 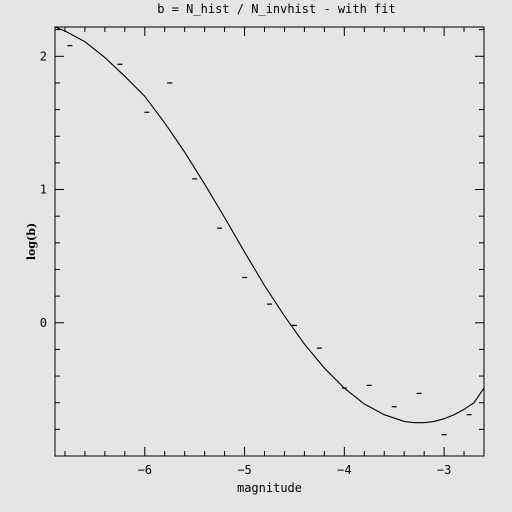 I want to click on x-tick-label: −6, so click(x=145, y=470).